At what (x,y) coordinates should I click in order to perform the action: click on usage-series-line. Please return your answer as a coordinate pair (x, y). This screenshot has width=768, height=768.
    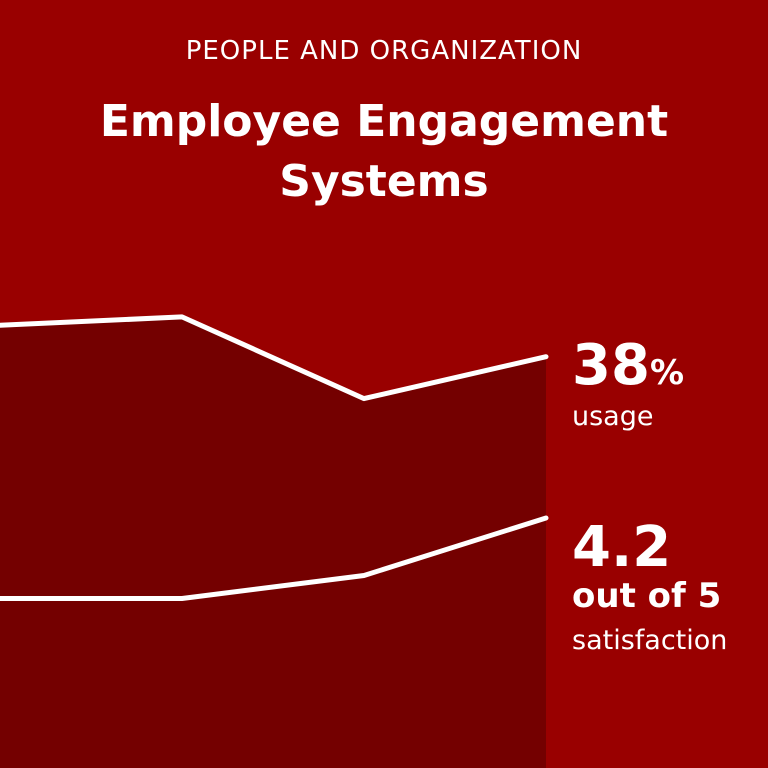
    Looking at the image, I should click on (274, 358).